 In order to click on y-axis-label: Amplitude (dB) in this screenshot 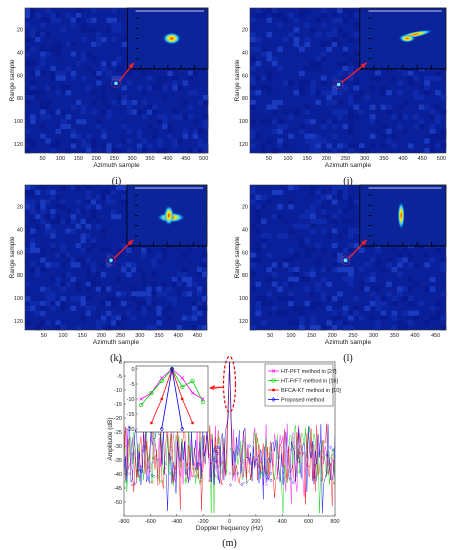, I will do `click(110, 439)`.